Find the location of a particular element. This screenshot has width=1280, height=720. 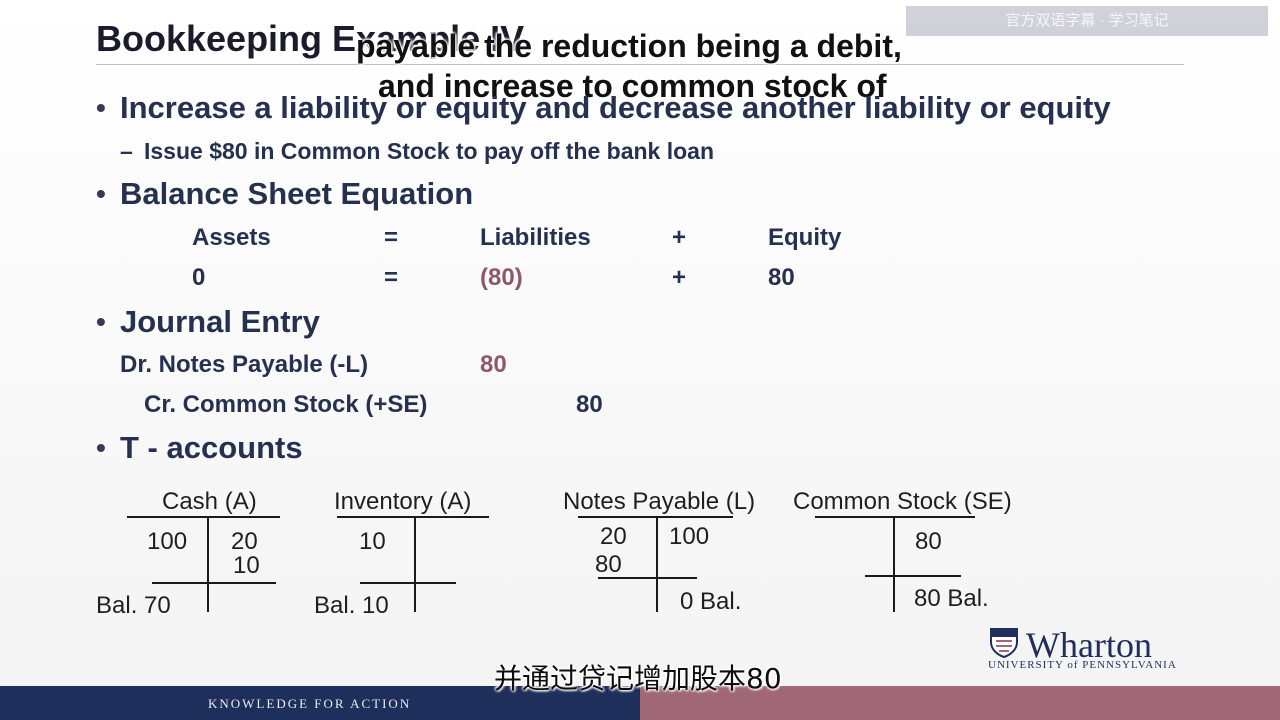

eq-header-liabilities: Liabilities is located at coordinates (535, 237).